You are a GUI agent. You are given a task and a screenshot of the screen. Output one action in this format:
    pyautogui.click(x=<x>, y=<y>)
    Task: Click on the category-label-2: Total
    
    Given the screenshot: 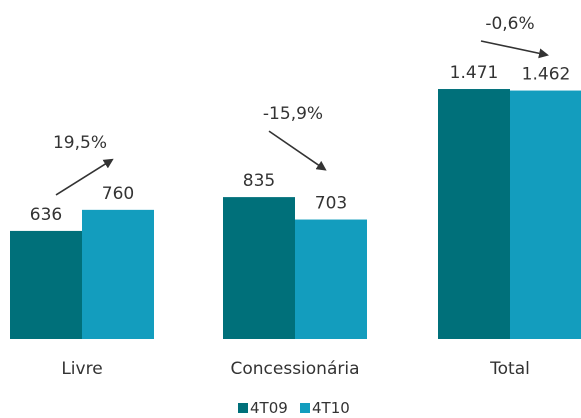 What is the action you would take?
    pyautogui.click(x=509, y=369)
    